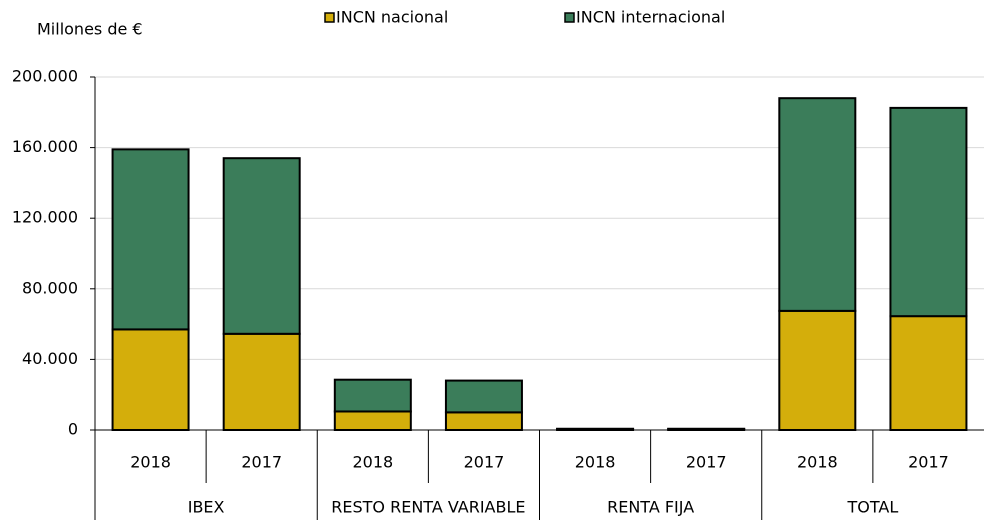 This screenshot has height=521, width=986. What do you see at coordinates (45, 76) in the screenshot?
I see `y-tick-label: 200.000` at bounding box center [45, 76].